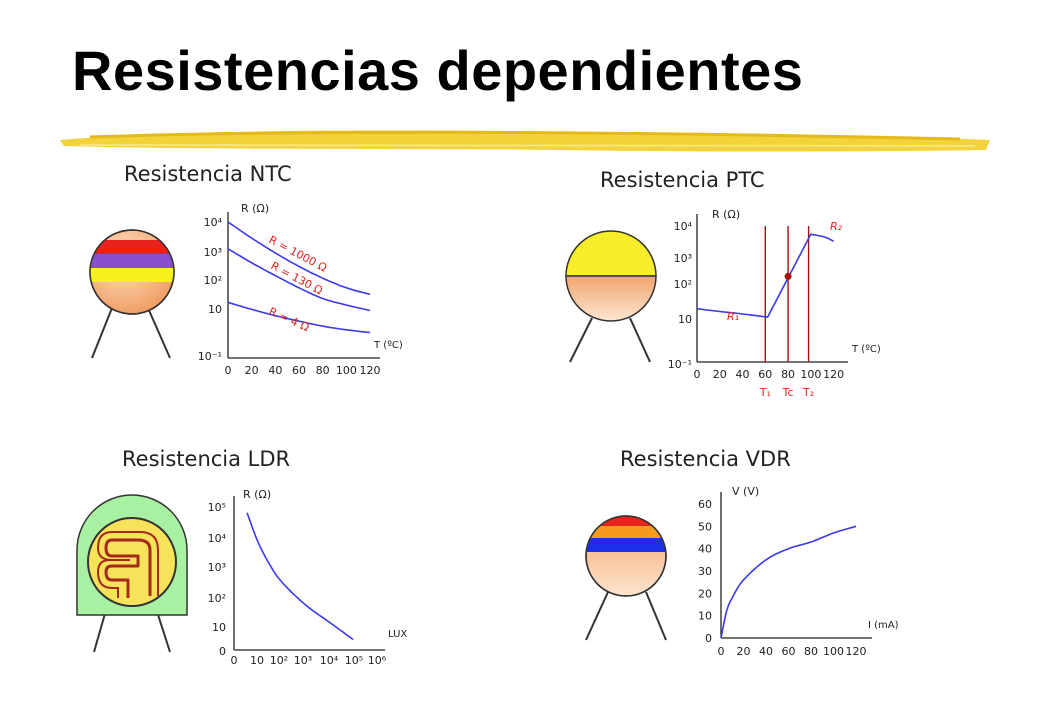 The height and width of the screenshot is (720, 1040). What do you see at coordinates (289, 319) in the screenshot?
I see `ntc-curve-label: R = 4 Ω` at bounding box center [289, 319].